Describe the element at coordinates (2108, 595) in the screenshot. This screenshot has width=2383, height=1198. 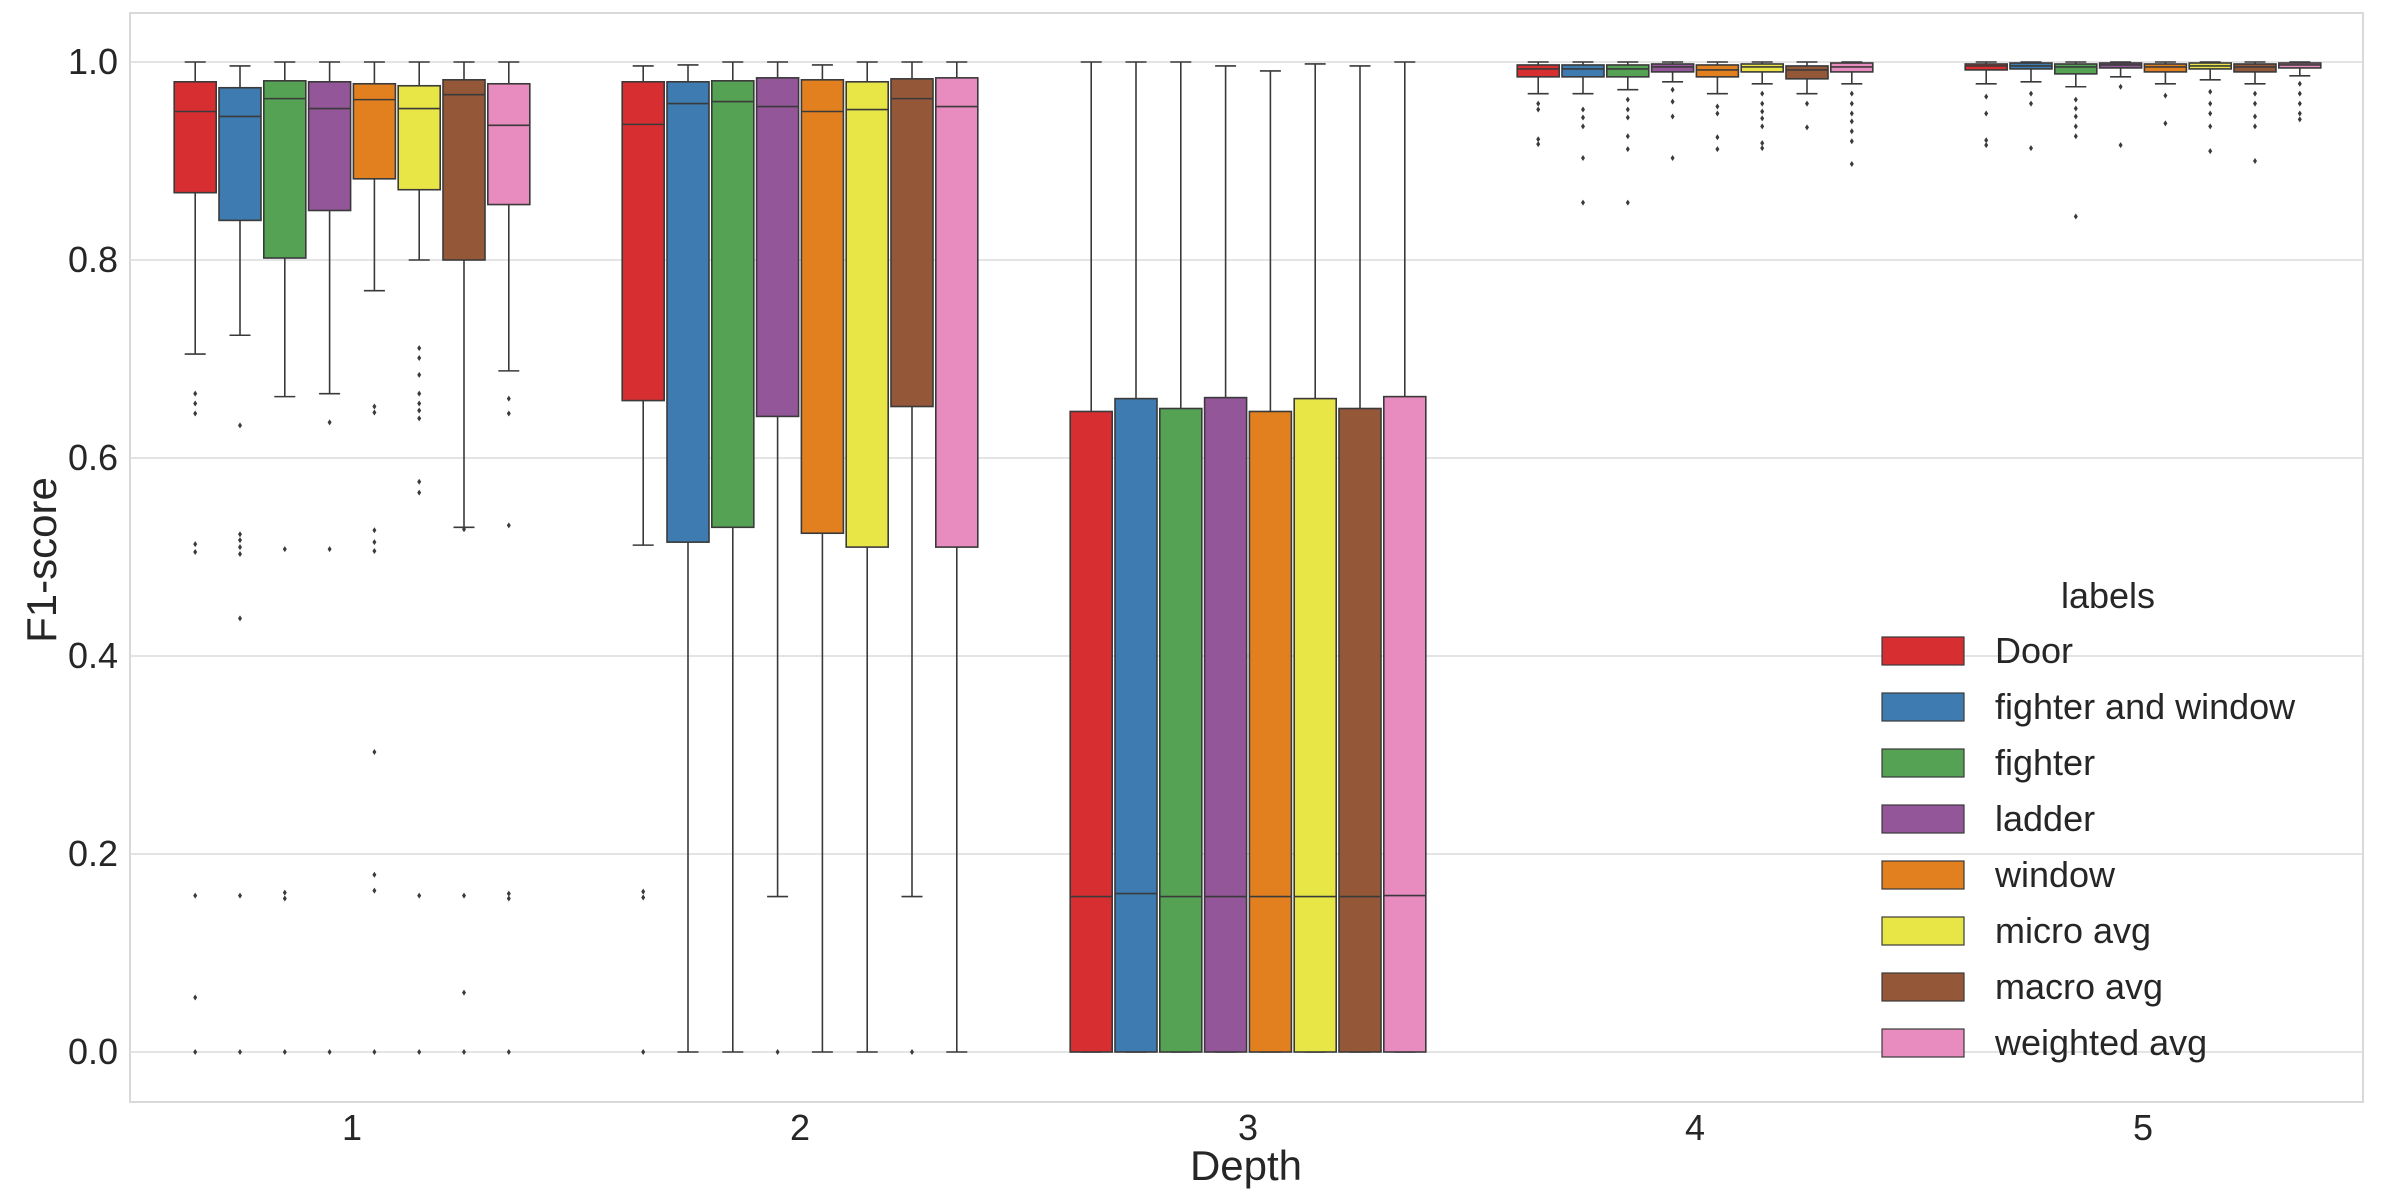
I see `legend-title: labels` at that location.